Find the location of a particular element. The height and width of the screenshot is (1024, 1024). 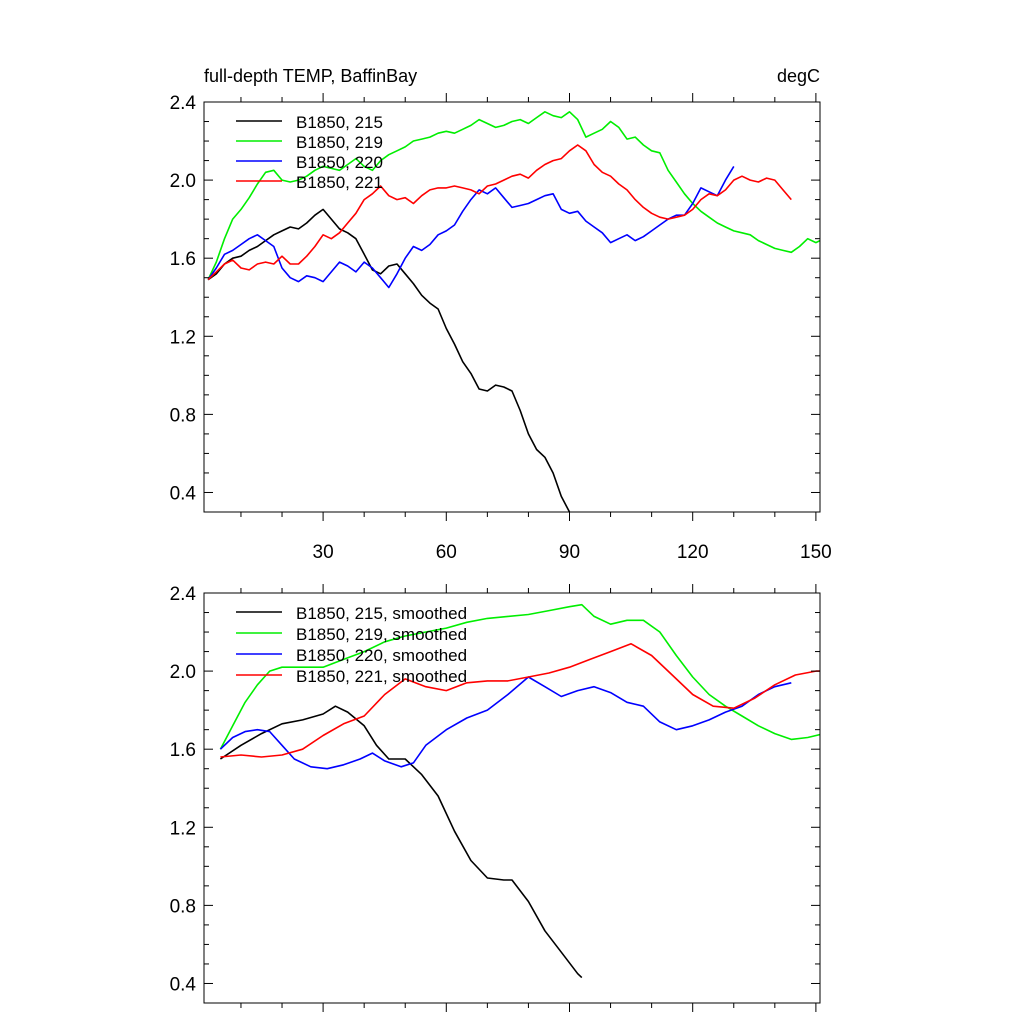

x-tick-label: 150 is located at coordinates (816, 552).